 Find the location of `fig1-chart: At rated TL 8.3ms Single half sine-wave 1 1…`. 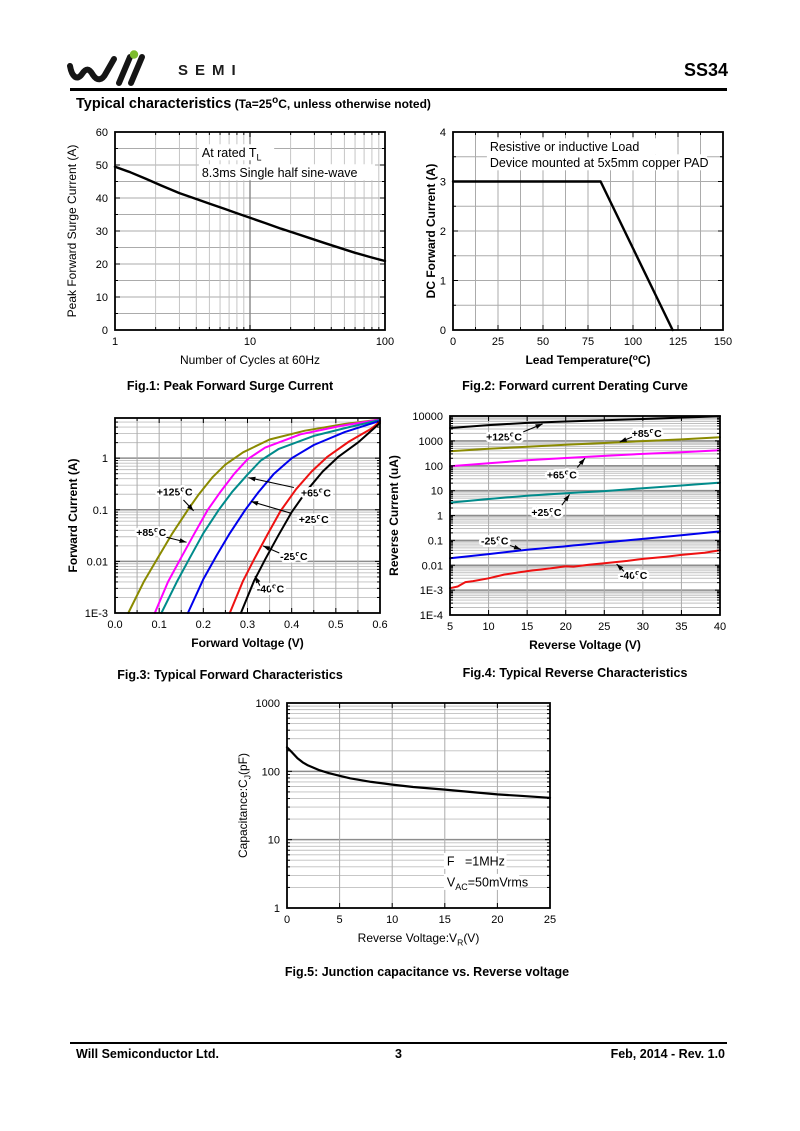

fig1-chart: At rated TL 8.3ms Single half sine-wave 1 1… is located at coordinates (230, 247).